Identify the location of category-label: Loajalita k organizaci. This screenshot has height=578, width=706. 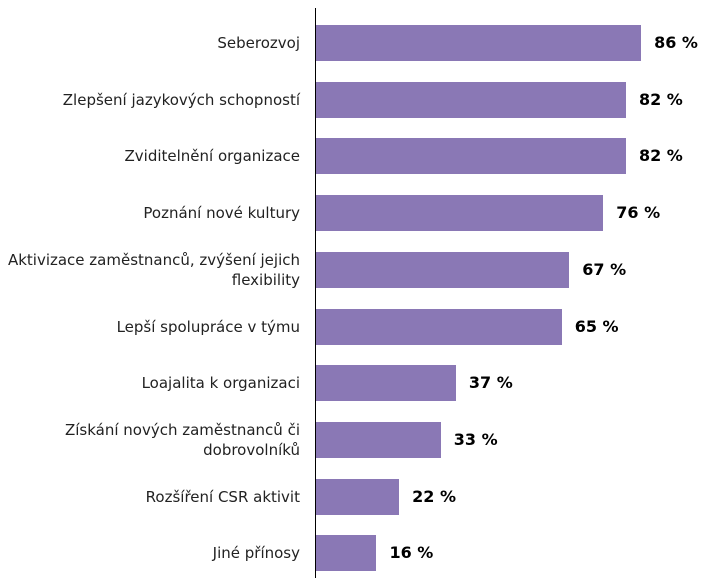
(220, 383).